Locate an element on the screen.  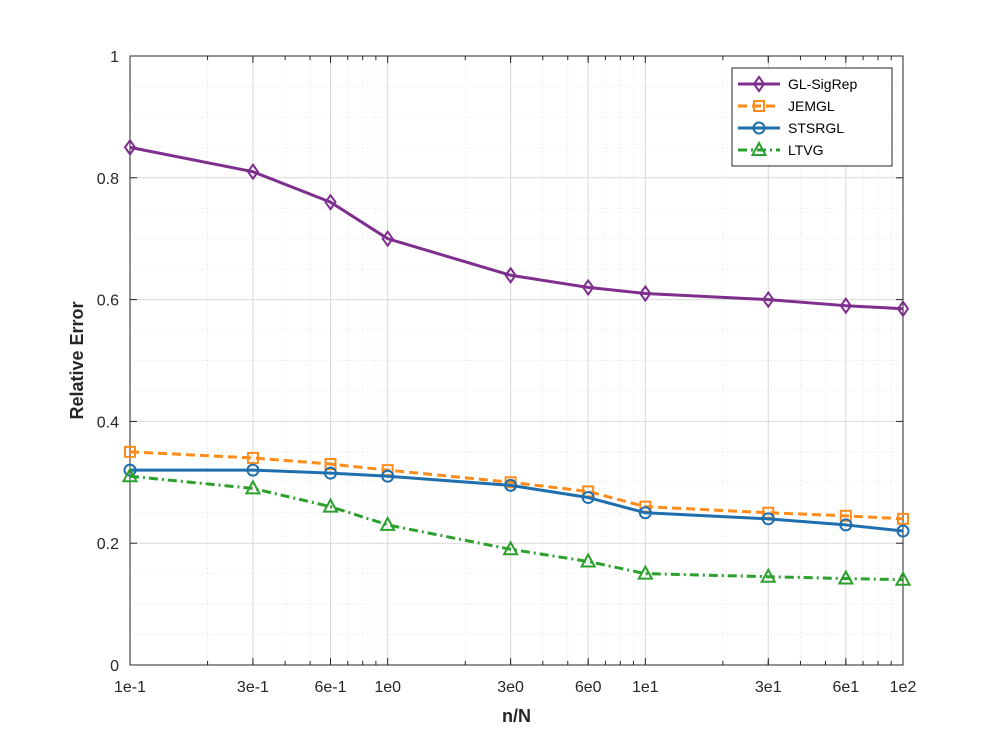
legend-entry: GL-SigRep is located at coordinates (797, 84).